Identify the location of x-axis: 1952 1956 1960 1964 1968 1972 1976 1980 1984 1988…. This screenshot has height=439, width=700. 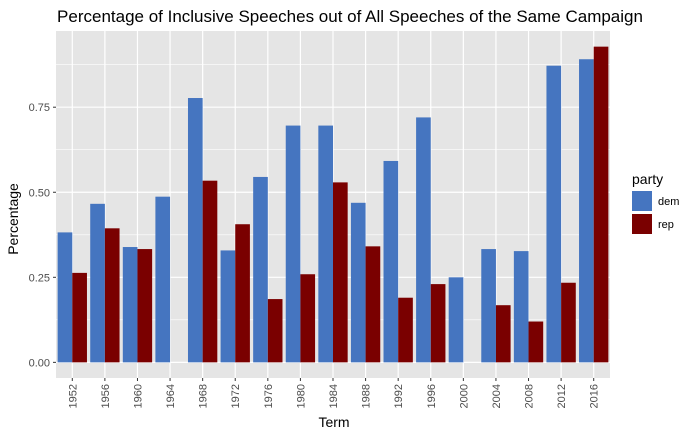
(334, 393).